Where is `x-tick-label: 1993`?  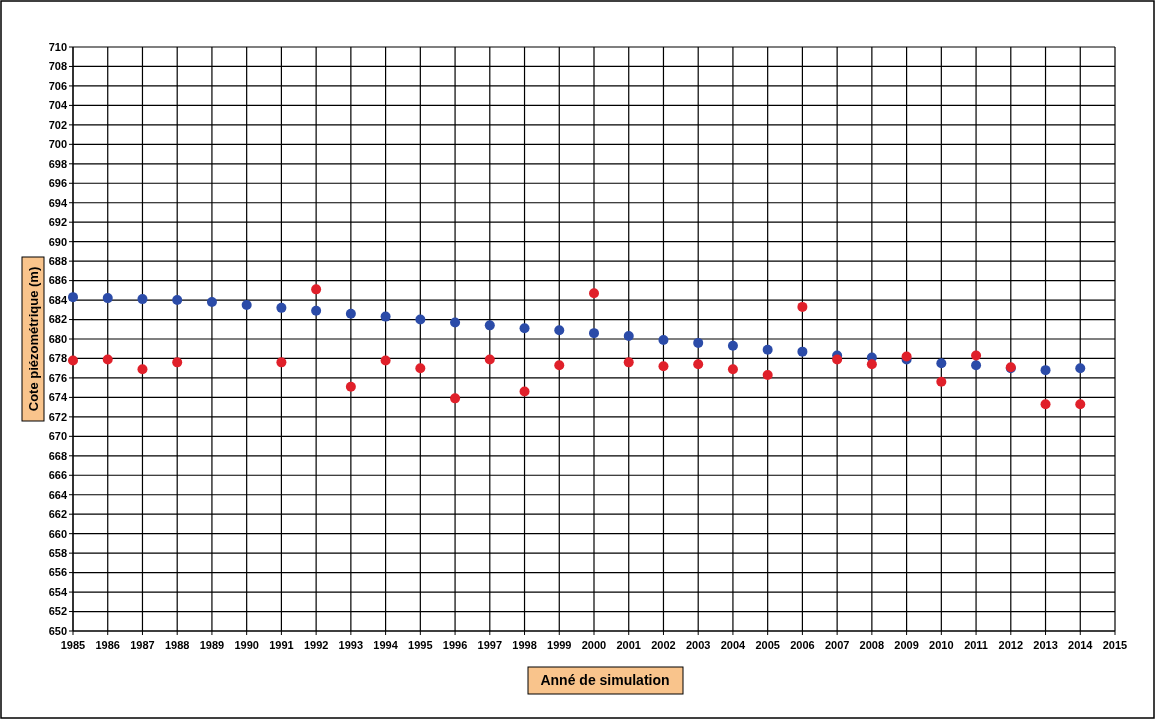 x-tick-label: 1993 is located at coordinates (351, 645).